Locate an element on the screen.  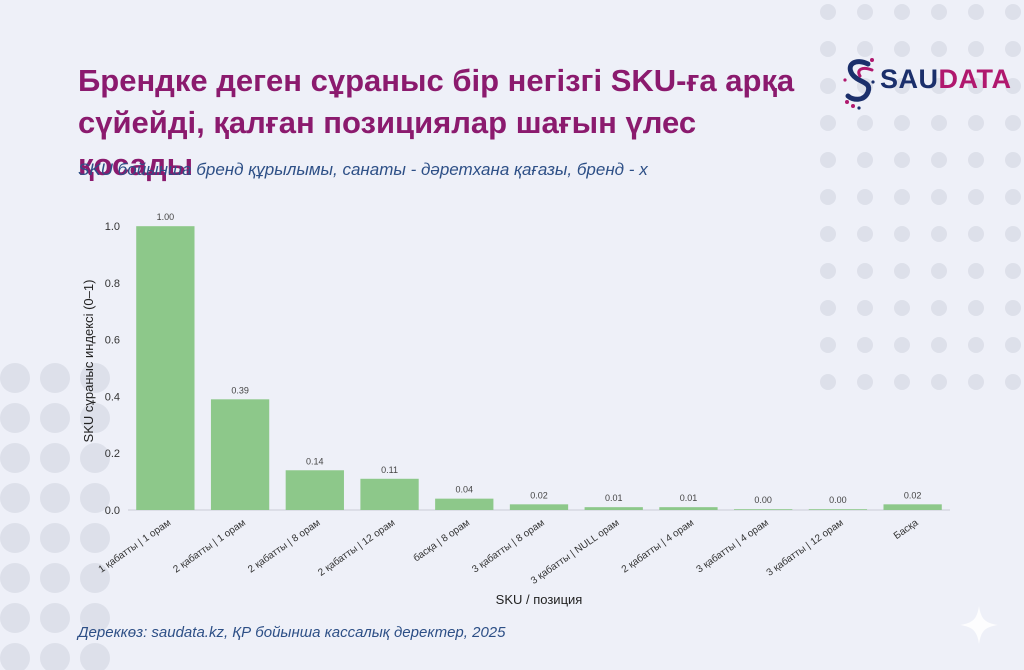
x-tick-label: Басқа is located at coordinates (906, 529).